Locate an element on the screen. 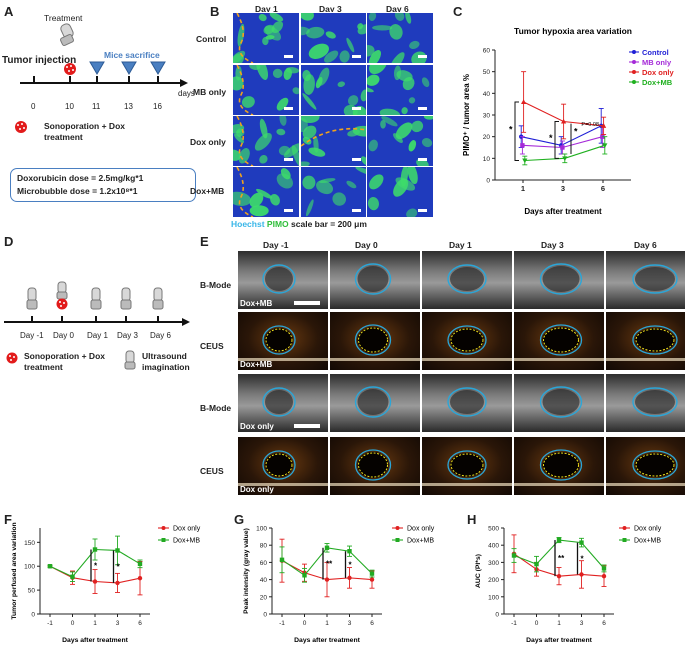 The image size is (685, 653). y-tick-label: 60 is located at coordinates (487, 51).